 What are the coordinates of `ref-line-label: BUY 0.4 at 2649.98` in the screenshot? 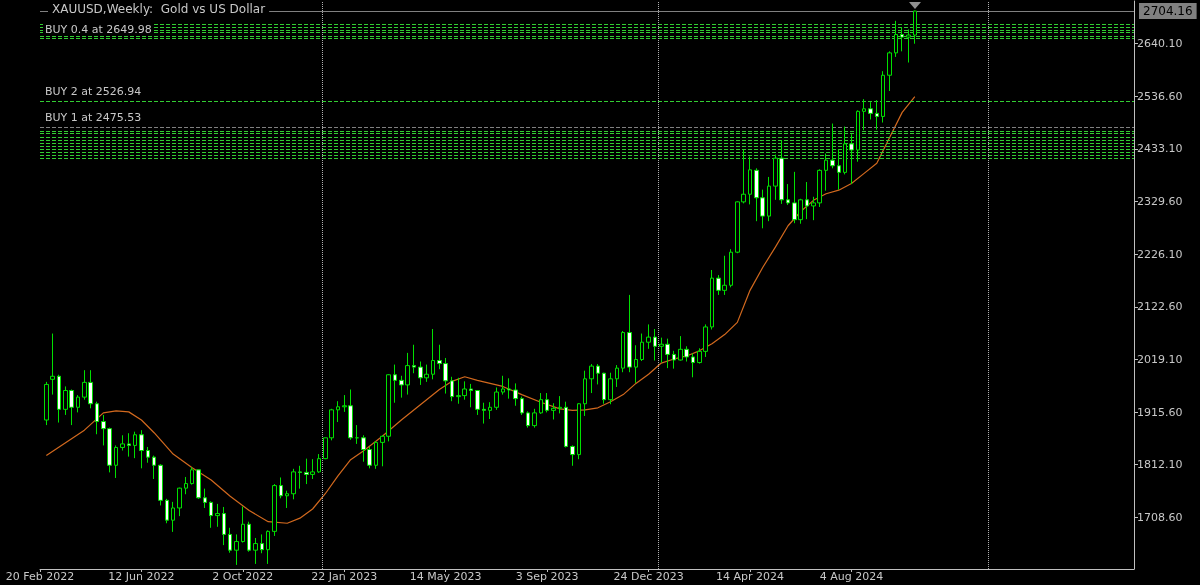 It's located at (98, 29).